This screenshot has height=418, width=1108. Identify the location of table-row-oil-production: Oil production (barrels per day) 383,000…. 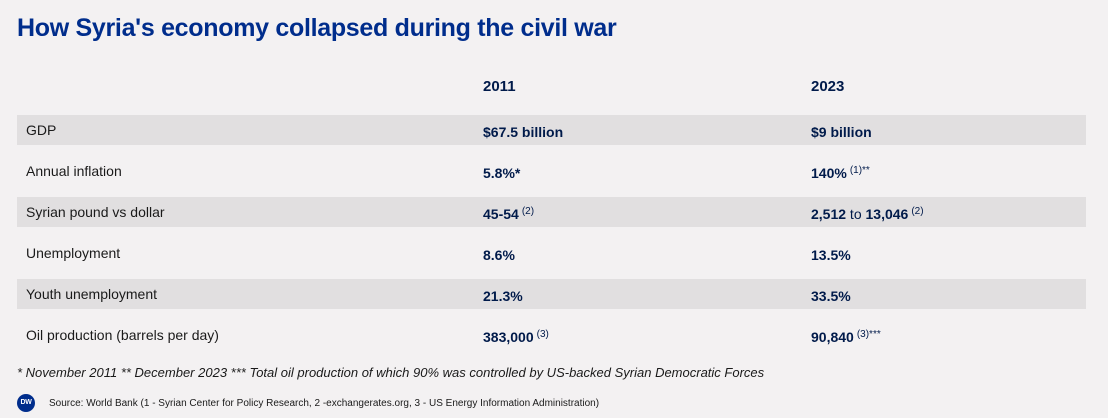
(551, 335).